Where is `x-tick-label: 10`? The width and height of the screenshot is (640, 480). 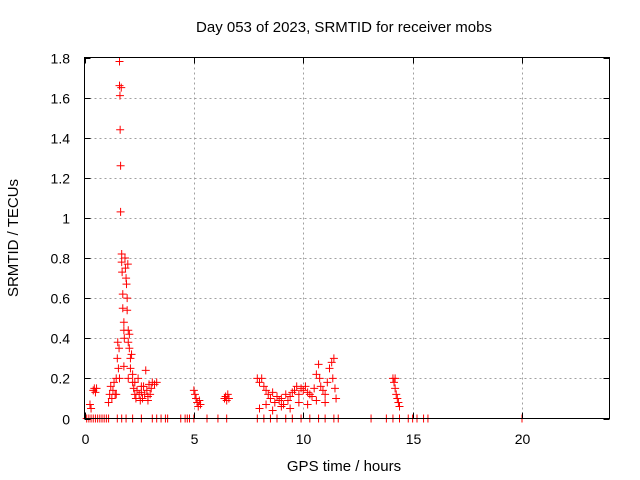 x-tick-label: 10 is located at coordinates (304, 439).